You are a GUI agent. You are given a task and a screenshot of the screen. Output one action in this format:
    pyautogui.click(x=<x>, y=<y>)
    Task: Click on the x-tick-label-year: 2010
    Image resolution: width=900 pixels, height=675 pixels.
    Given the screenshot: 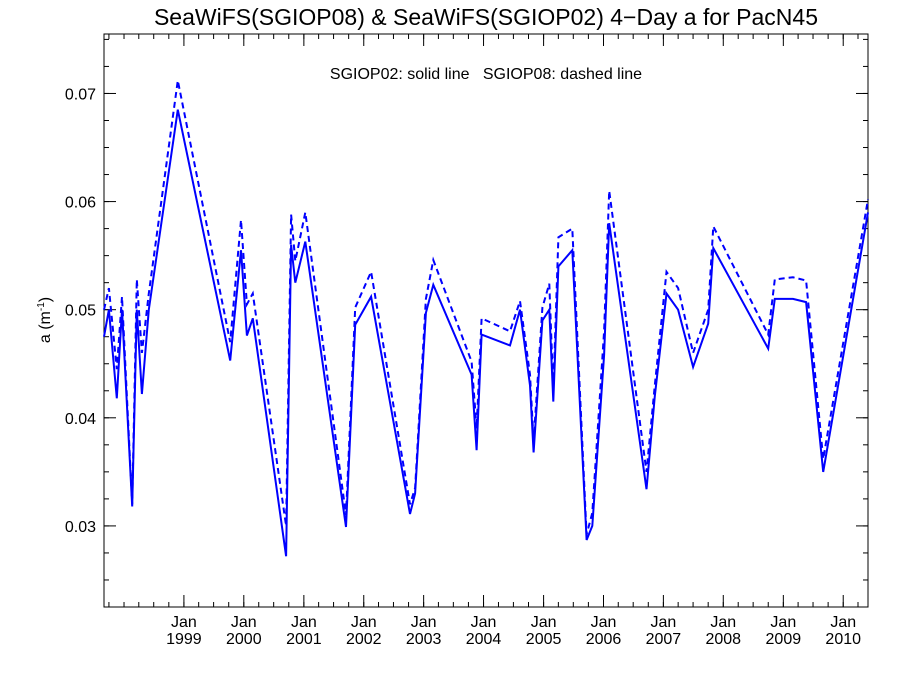 What is the action you would take?
    pyautogui.click(x=843, y=639)
    